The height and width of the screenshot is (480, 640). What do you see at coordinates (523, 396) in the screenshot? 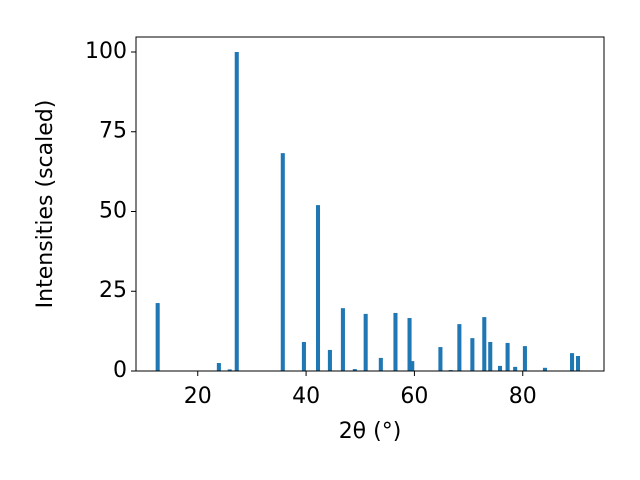
I see `x-tick-label: 80` at bounding box center [523, 396].